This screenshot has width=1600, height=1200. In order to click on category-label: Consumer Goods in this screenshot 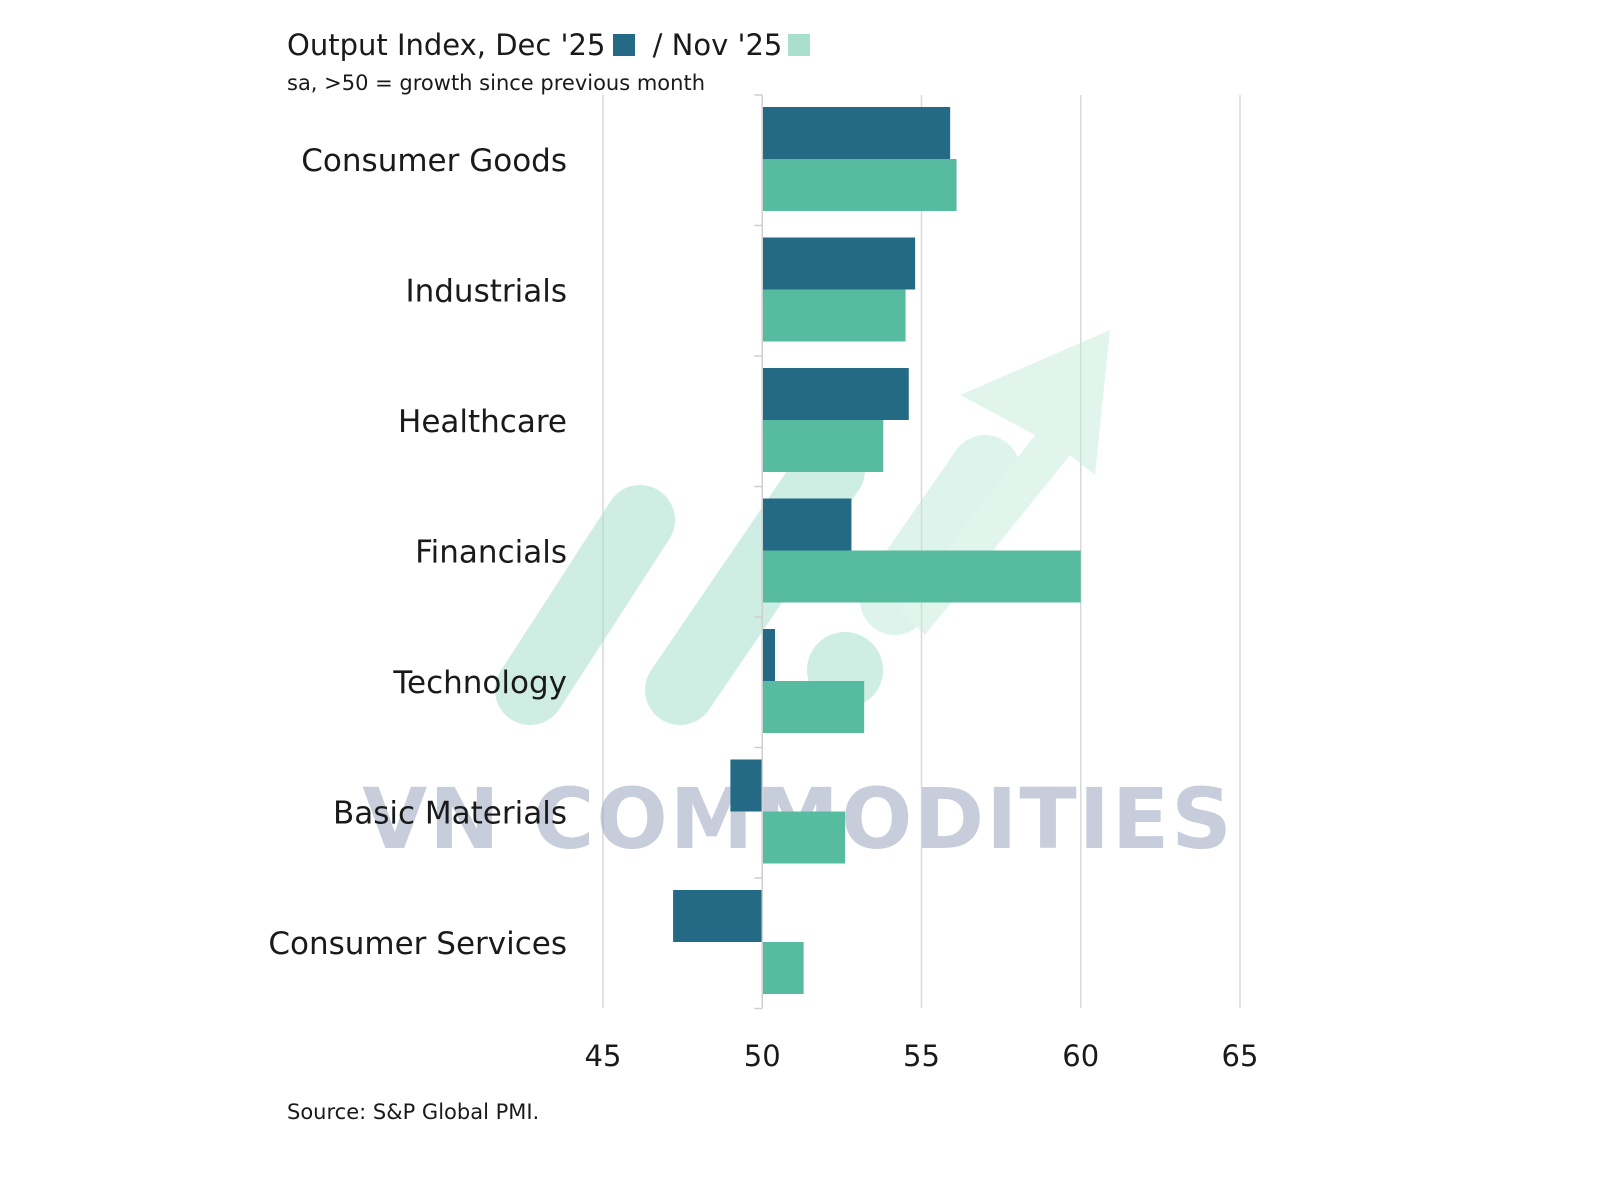, I will do `click(434, 161)`.